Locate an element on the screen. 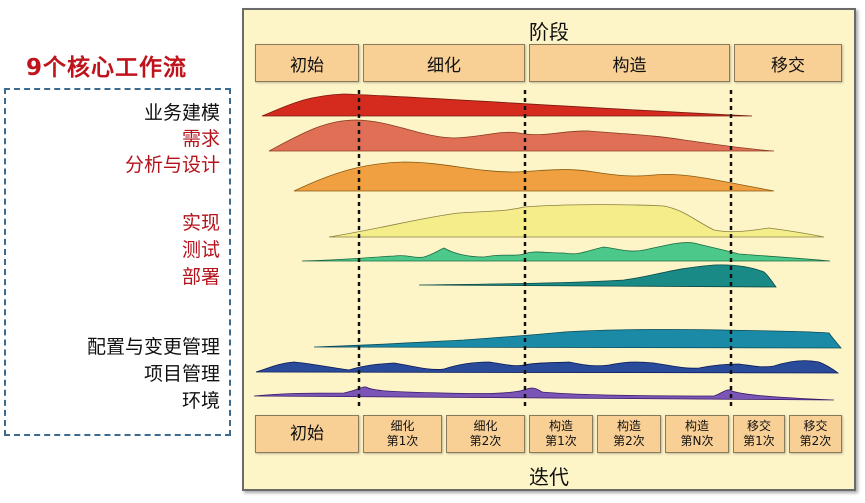  hump-analysis-design is located at coordinates (534, 176).